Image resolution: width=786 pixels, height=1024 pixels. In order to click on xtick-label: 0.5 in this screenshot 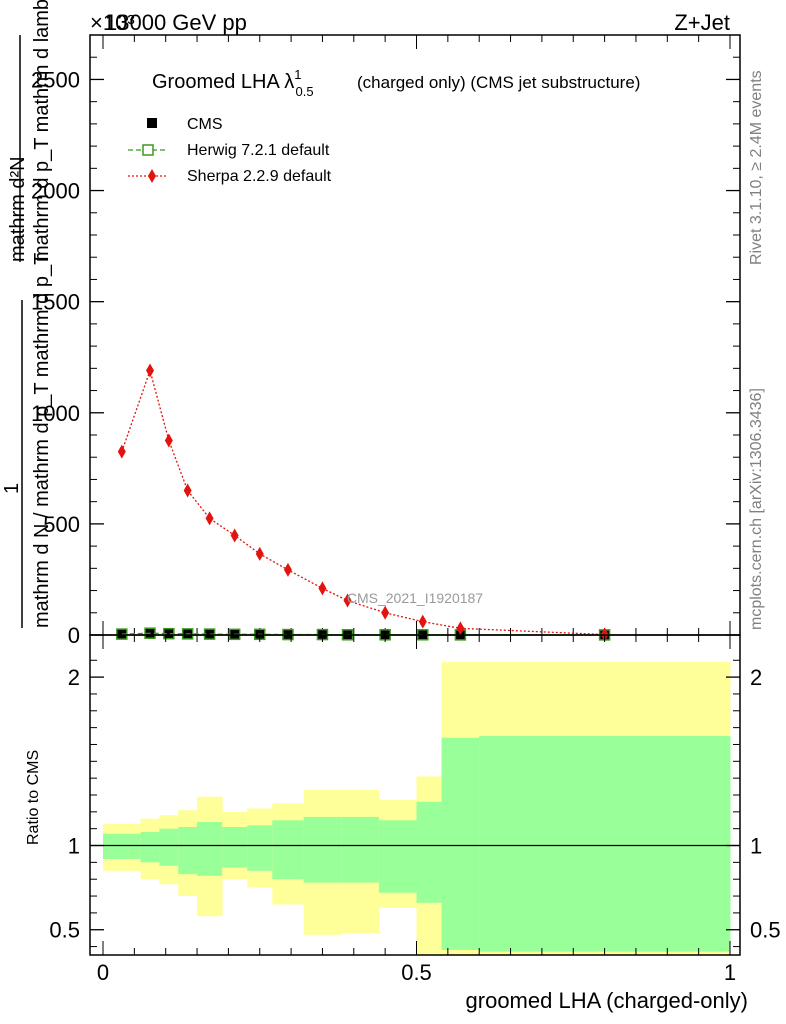, I will do `click(416, 972)`.